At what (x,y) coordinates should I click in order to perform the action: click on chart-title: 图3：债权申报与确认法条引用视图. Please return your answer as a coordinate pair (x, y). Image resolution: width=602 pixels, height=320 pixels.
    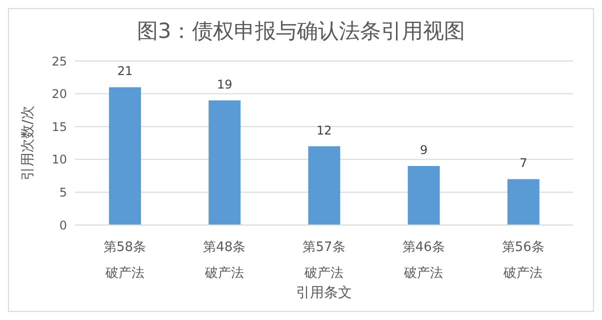
    Looking at the image, I should click on (301, 31).